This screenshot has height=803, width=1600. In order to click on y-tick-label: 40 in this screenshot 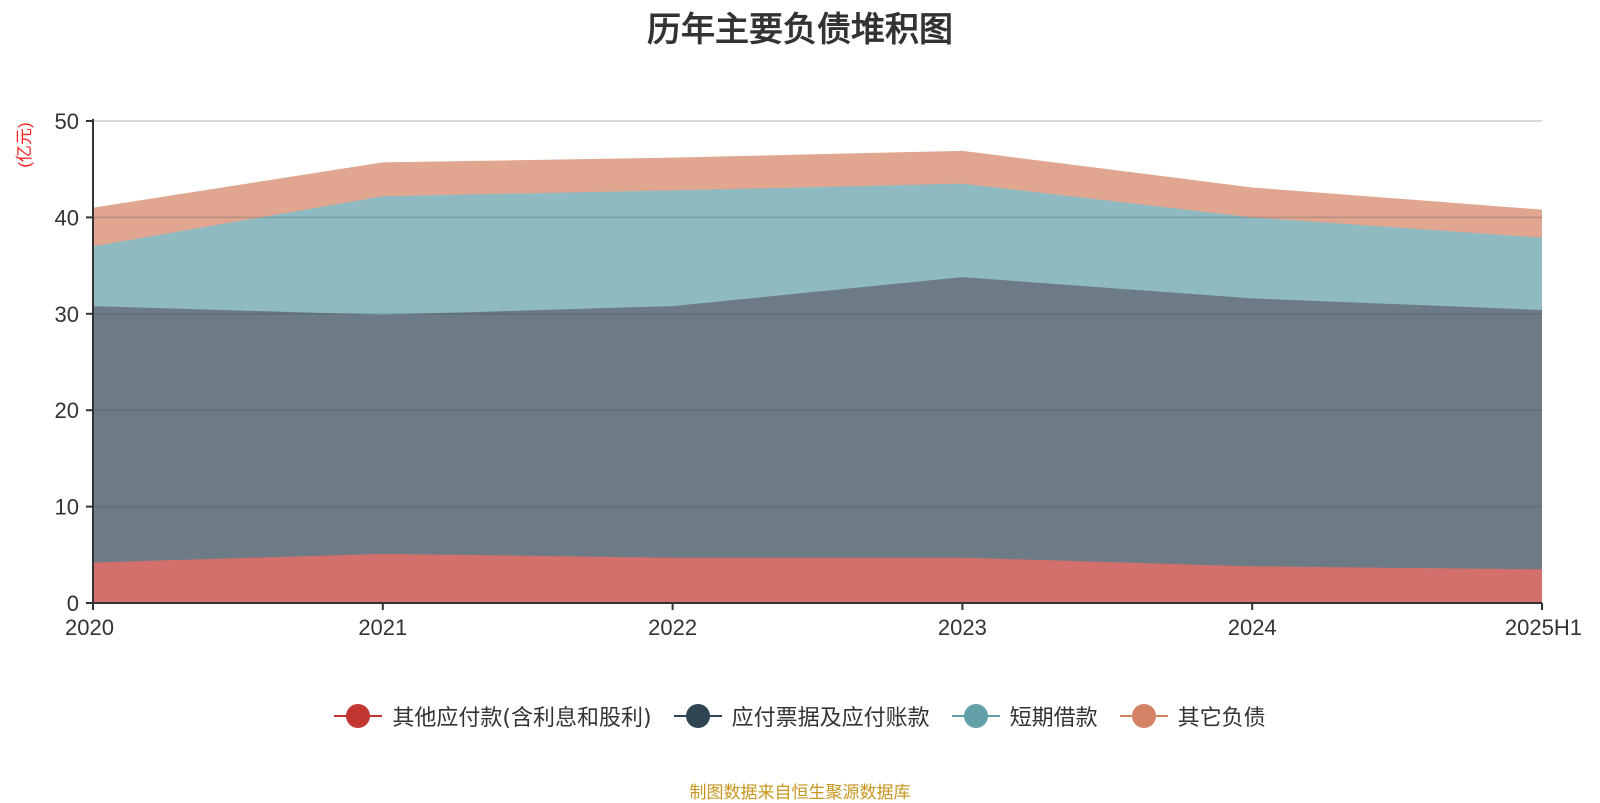, I will do `click(67, 217)`.